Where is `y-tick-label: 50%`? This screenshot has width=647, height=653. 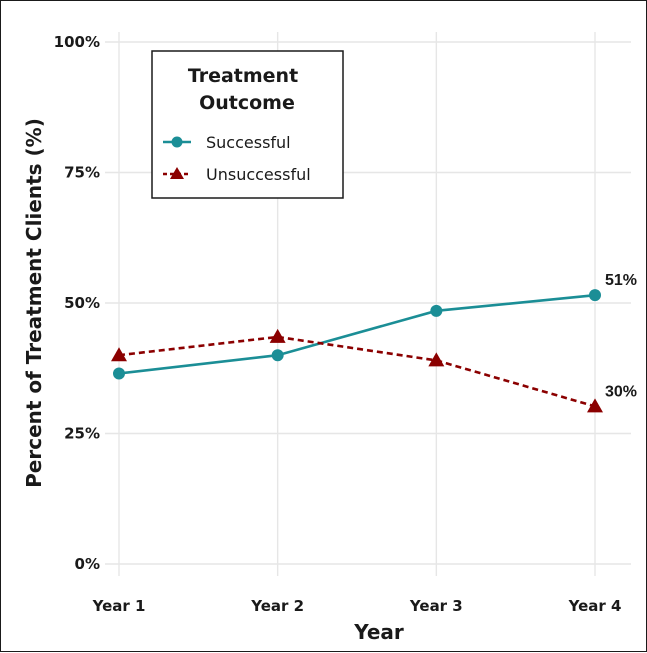
y-tick-label: 50% is located at coordinates (82, 303).